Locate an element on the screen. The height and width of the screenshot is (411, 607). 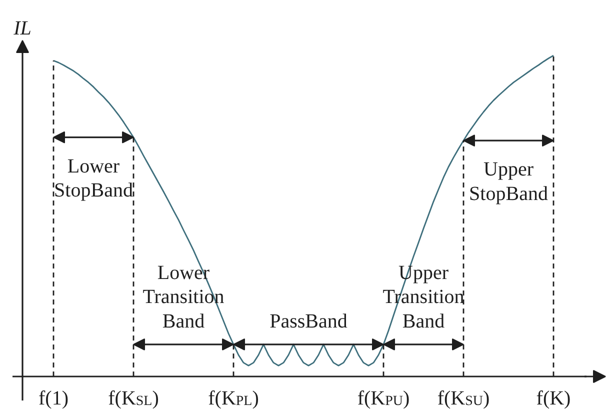
annotation: PassBand is located at coordinates (309, 321).